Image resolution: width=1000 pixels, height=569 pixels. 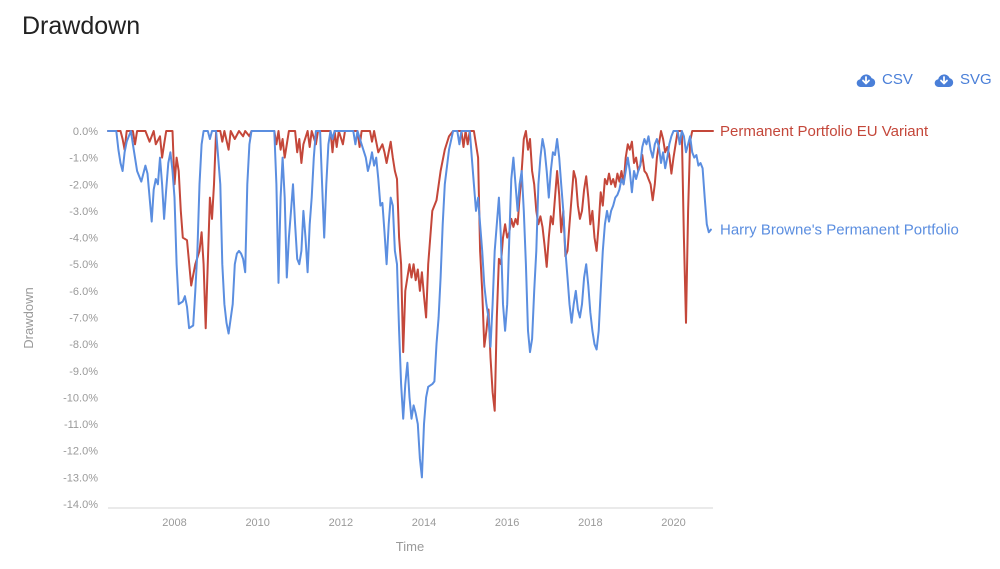 What do you see at coordinates (80, 398) in the screenshot?
I see `y-tick-label: -10.0%` at bounding box center [80, 398].